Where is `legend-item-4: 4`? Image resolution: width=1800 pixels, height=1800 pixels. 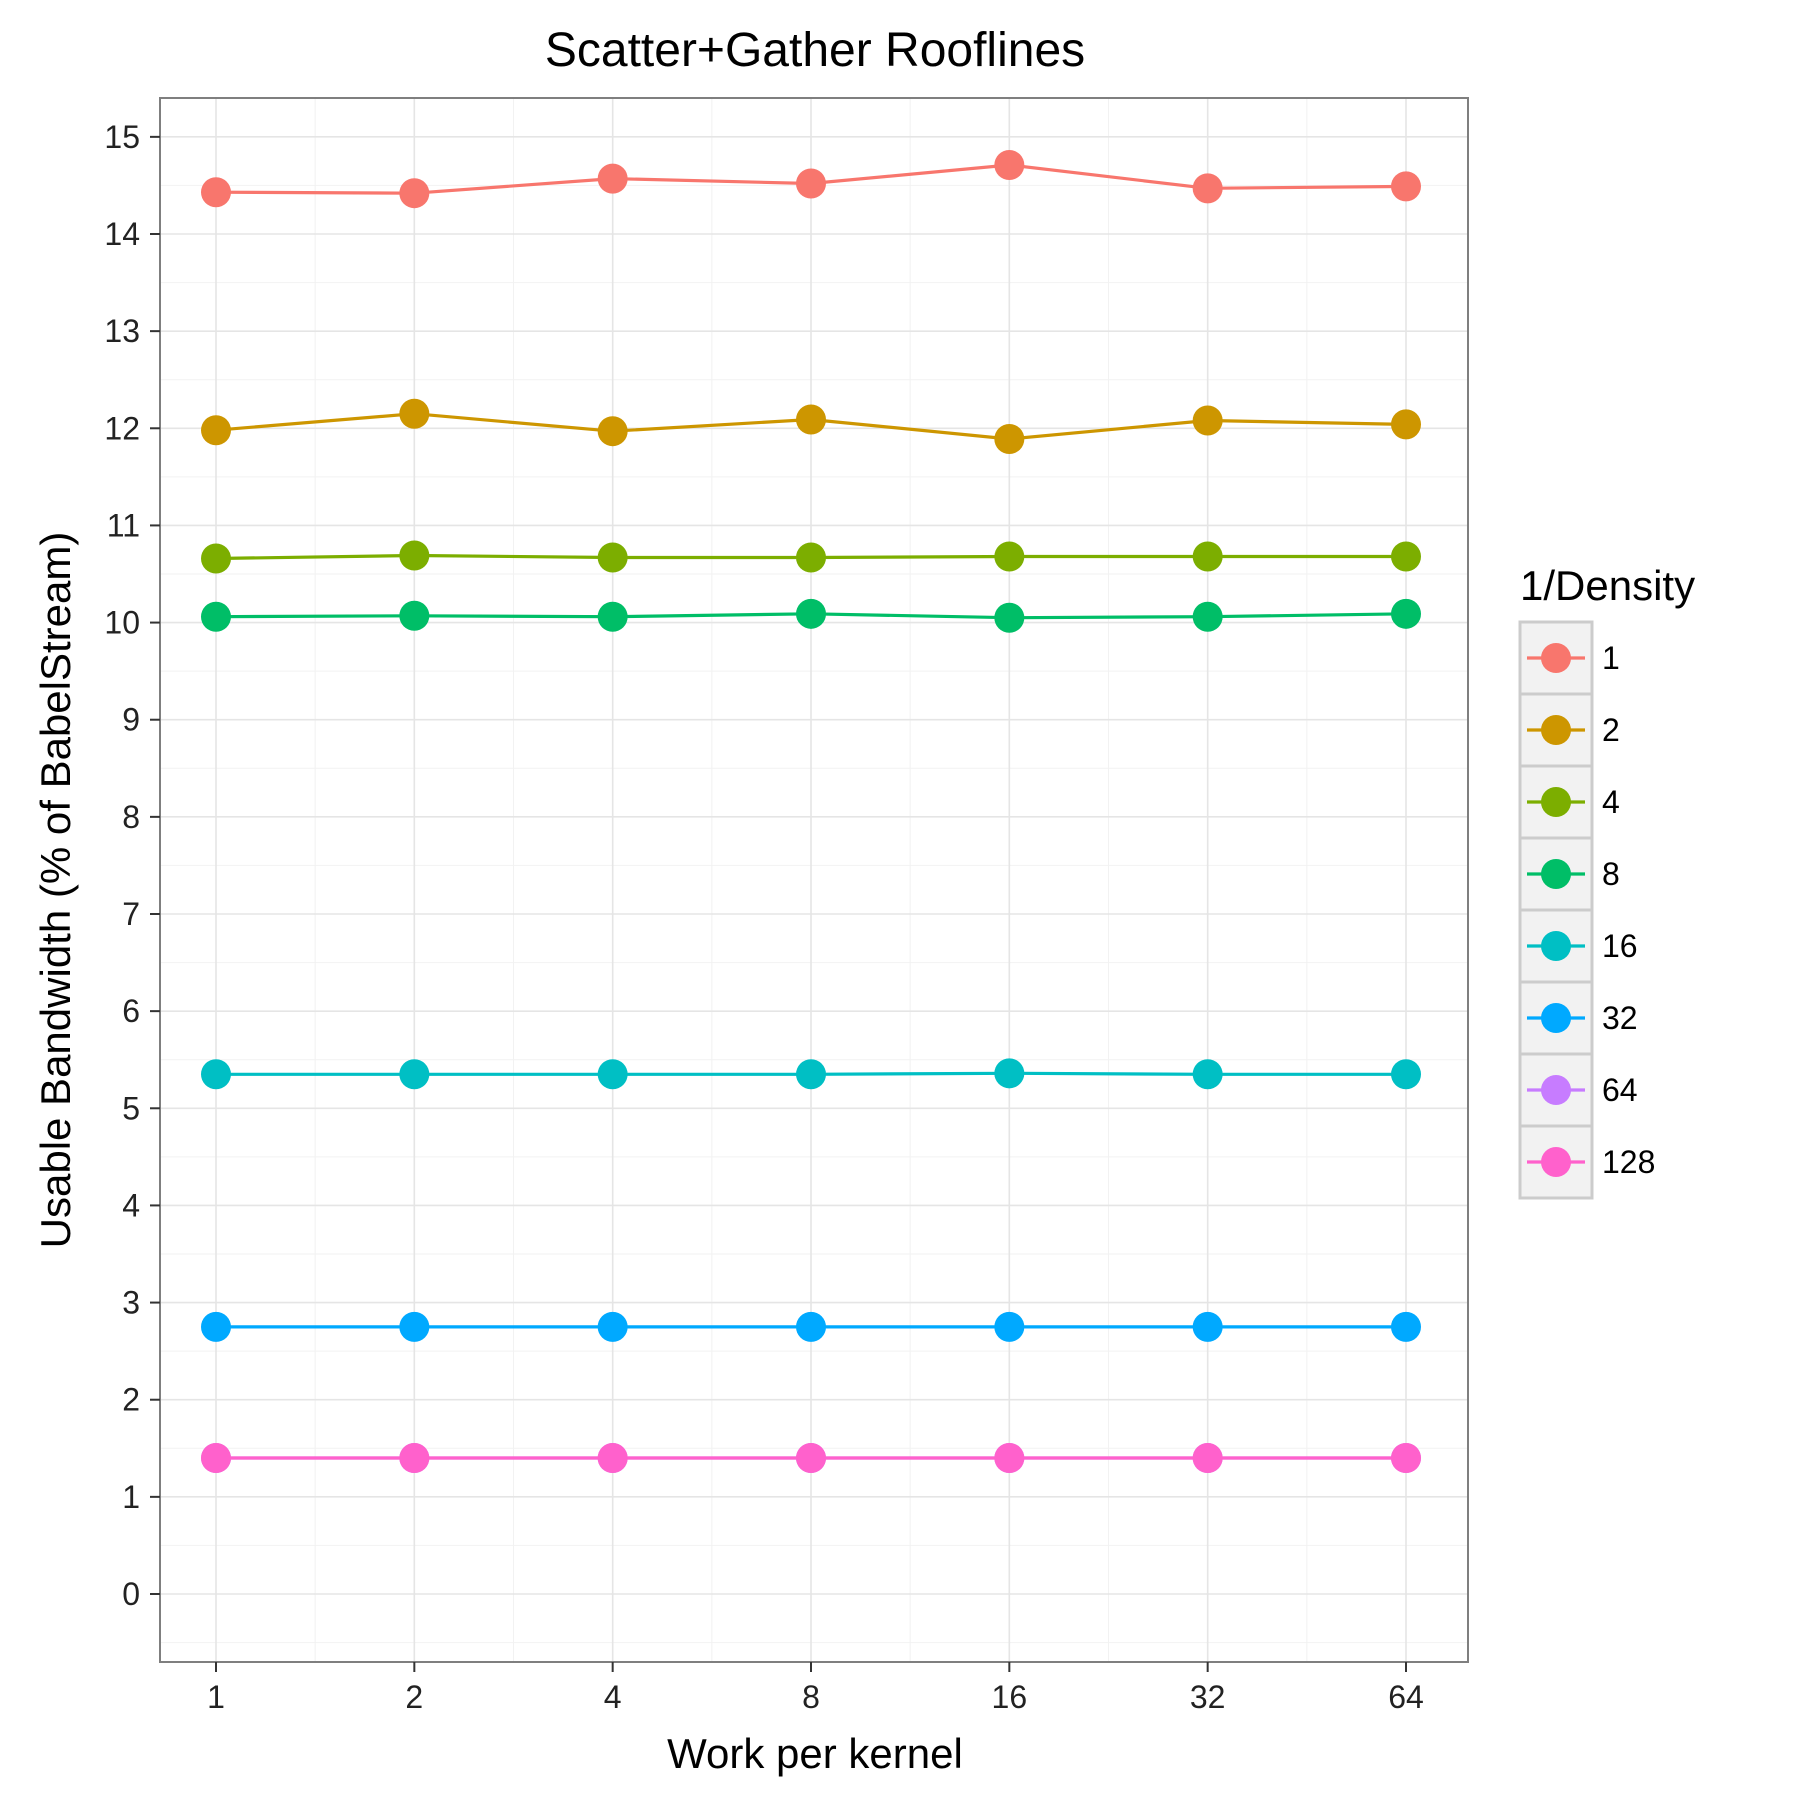 legend-item-4: 4 is located at coordinates (1569, 802).